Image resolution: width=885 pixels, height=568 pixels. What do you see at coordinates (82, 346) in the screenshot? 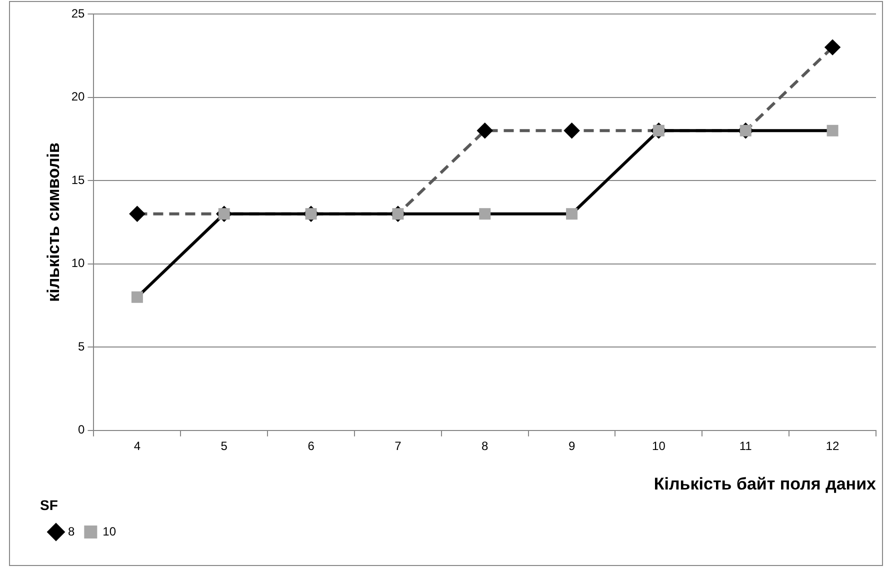
I see `y-tick-label: 5` at bounding box center [82, 346].